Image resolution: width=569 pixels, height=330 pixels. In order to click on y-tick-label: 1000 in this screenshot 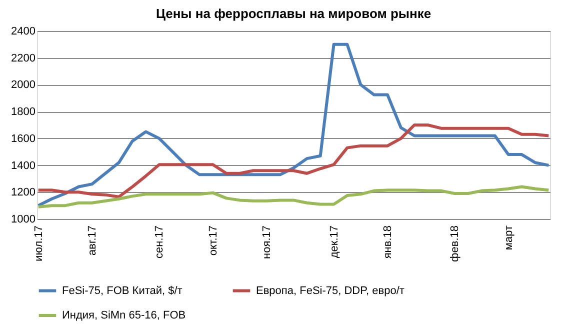, I will do `click(23, 220)`.